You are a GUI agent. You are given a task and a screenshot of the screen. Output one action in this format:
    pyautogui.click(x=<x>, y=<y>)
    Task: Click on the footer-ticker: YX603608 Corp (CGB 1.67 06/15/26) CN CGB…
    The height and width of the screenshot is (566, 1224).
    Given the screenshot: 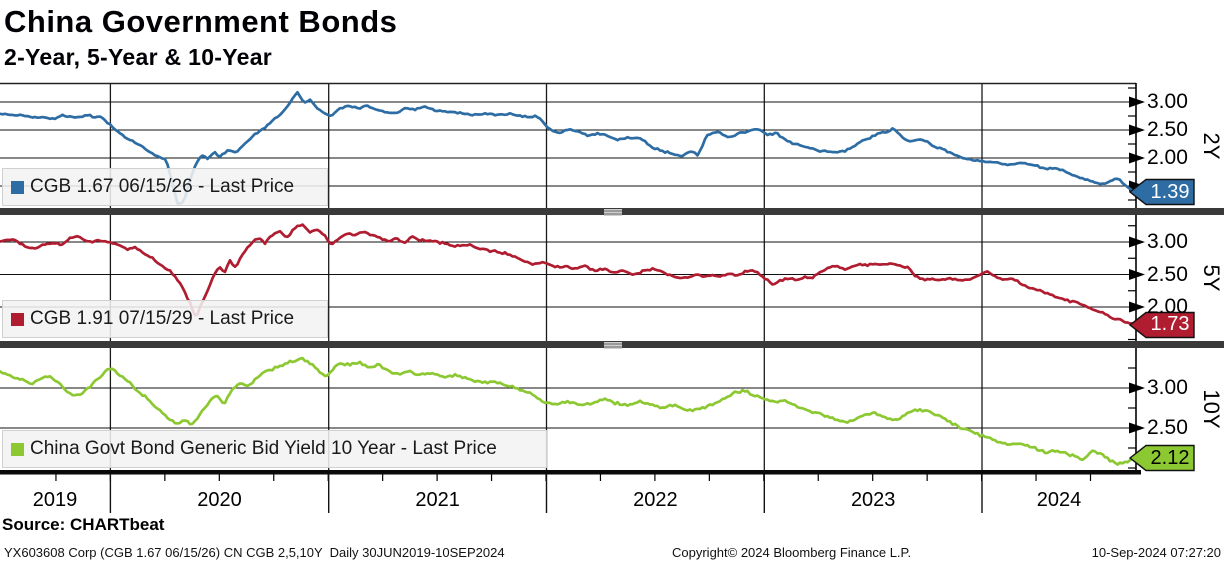 What is the action you would take?
    pyautogui.click(x=254, y=552)
    